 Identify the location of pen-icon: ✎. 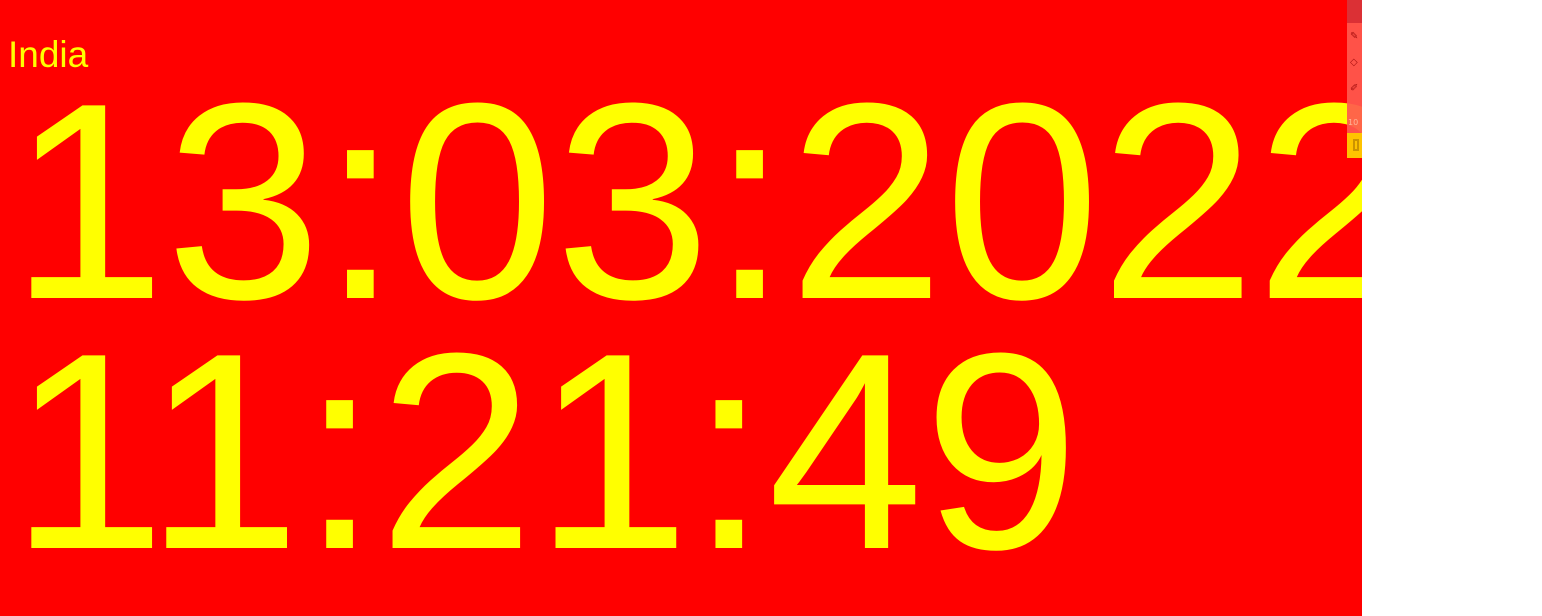
(1354, 36).